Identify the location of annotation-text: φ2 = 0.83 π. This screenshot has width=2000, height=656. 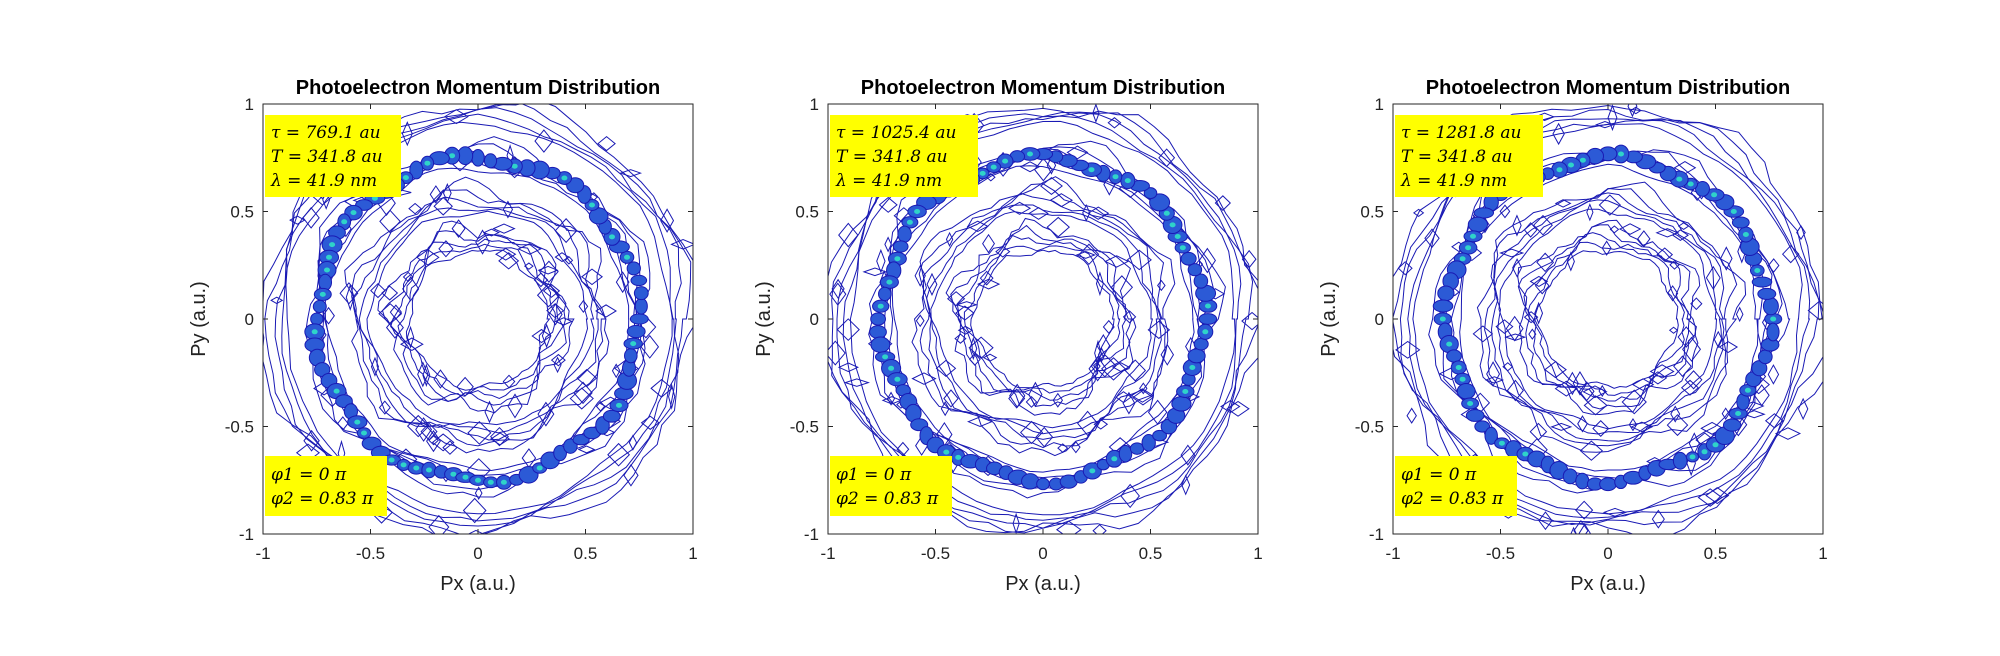
(1452, 499).